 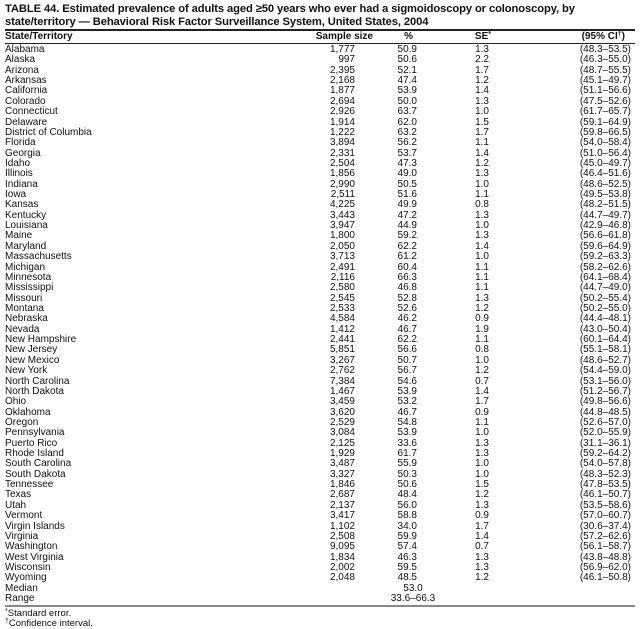 I want to click on confidence-interval: (48.6–52.5), so click(x=605, y=184).